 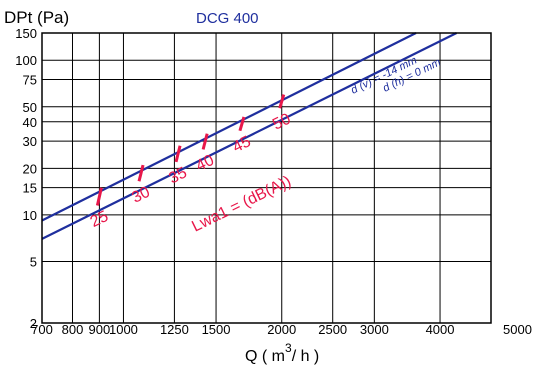 I want to click on x-tick-label: 3000, so click(x=374, y=329).